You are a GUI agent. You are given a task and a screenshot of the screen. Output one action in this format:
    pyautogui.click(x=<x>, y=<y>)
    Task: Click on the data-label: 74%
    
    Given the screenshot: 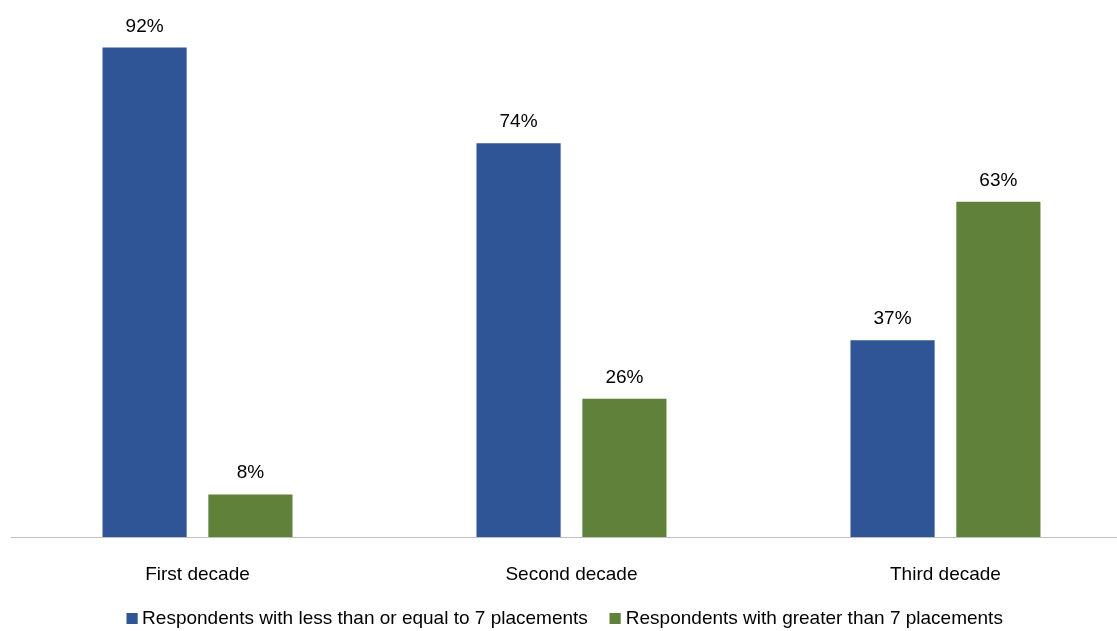 What is the action you would take?
    pyautogui.click(x=518, y=121)
    